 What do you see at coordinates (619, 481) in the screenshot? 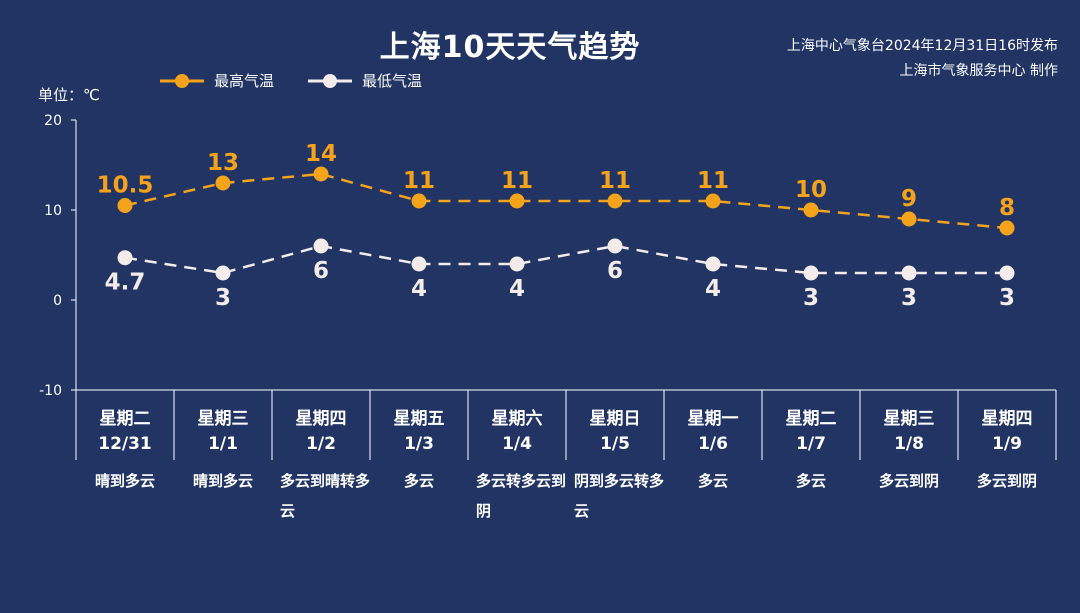
I see `day-weather-line: 阴到多云转多` at bounding box center [619, 481].